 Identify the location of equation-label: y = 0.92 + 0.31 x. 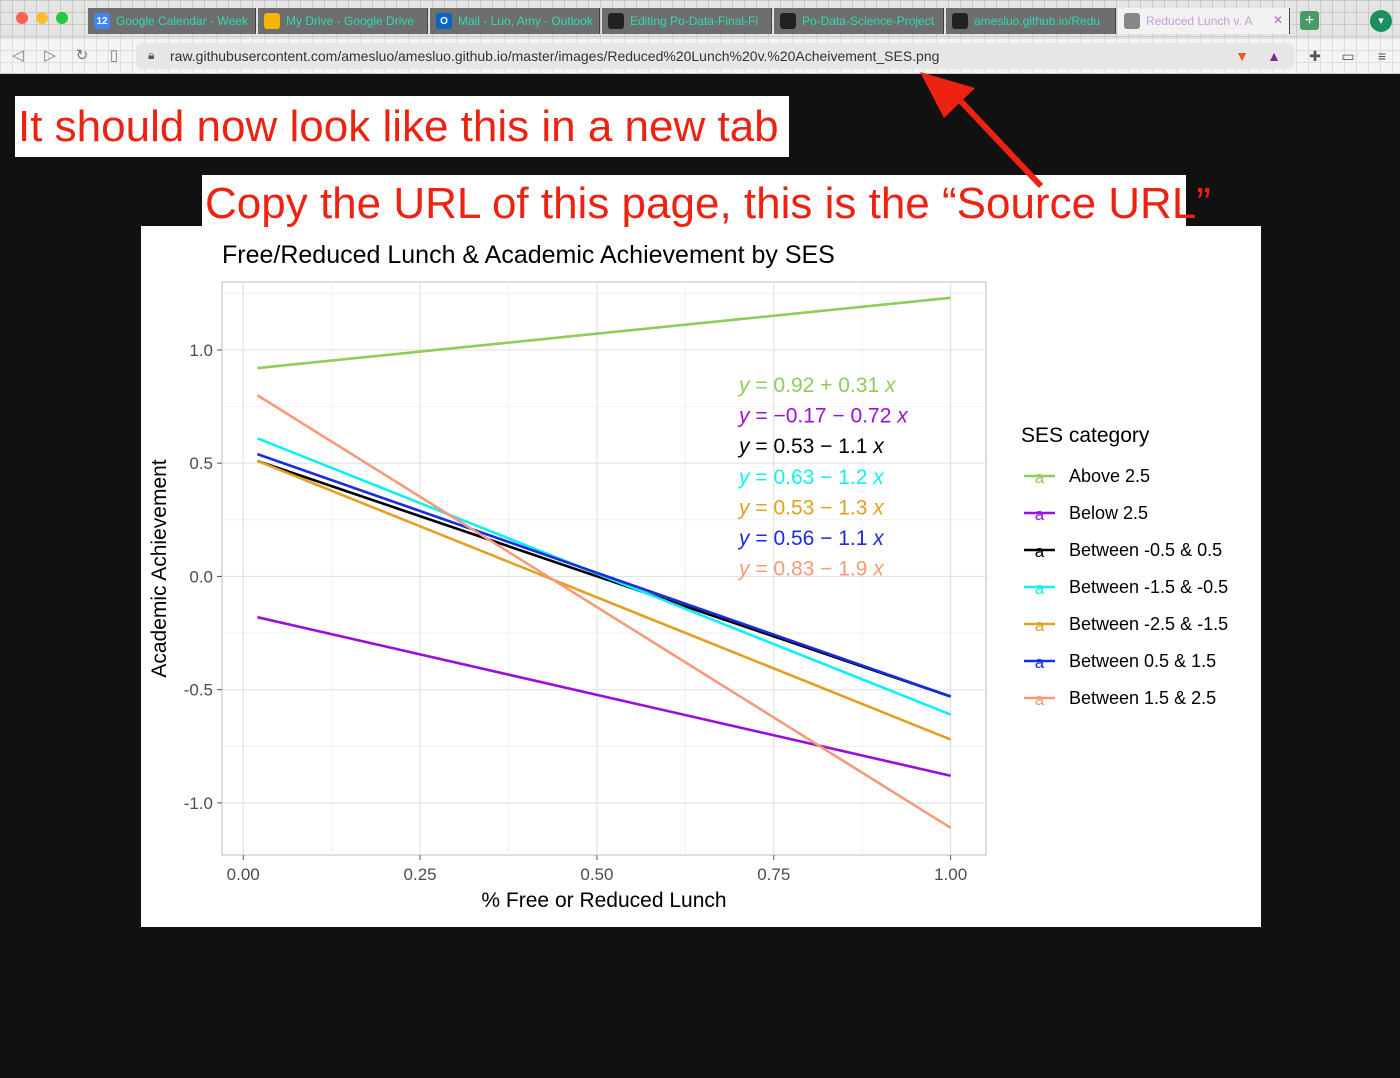
(817, 385).